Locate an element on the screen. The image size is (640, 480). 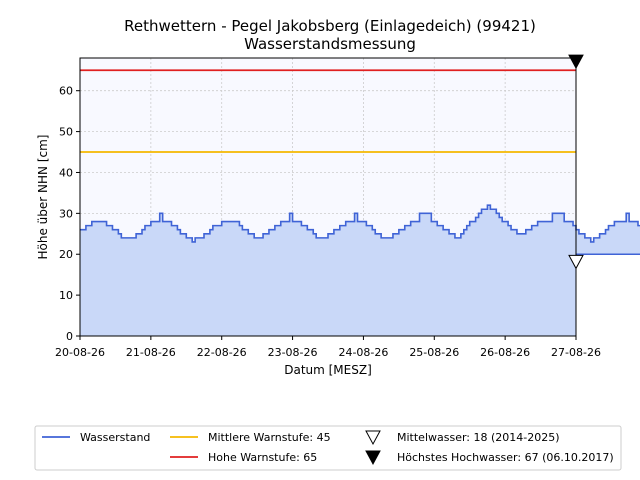
x-tick-label: 24-08-26 is located at coordinates (363, 352).